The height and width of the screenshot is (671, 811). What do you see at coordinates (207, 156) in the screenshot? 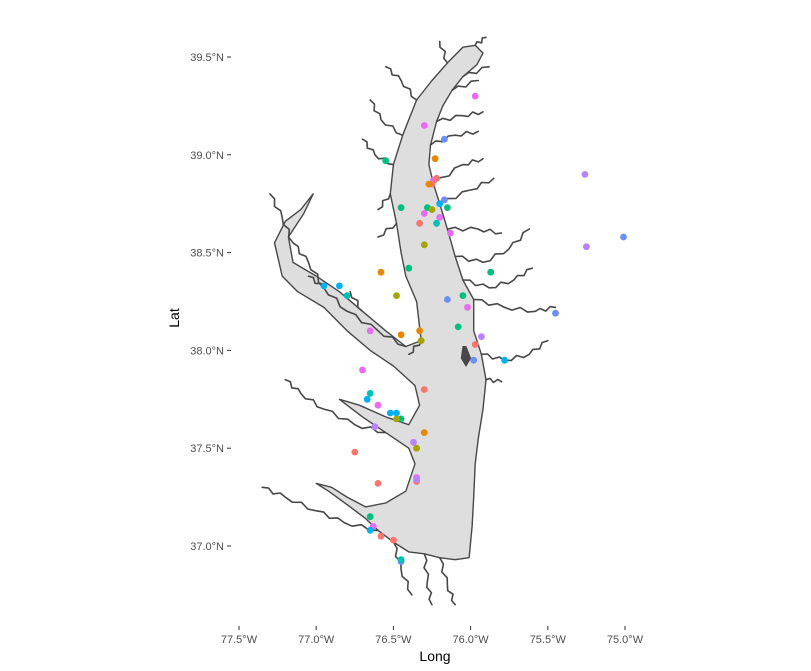
I see `y-tick-label: 39.0°N` at bounding box center [207, 156].